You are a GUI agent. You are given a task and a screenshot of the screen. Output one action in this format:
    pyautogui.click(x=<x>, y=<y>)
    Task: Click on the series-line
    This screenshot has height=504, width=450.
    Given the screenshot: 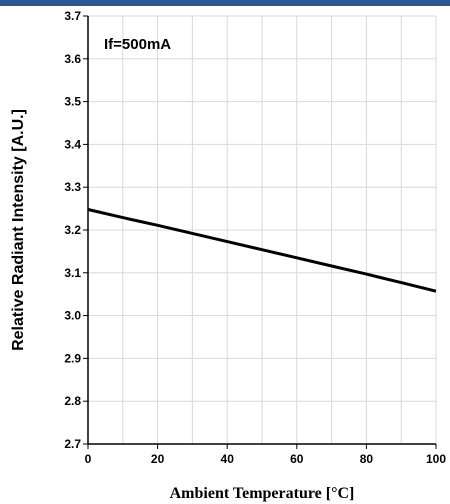 What is the action you would take?
    pyautogui.click(x=262, y=250)
    